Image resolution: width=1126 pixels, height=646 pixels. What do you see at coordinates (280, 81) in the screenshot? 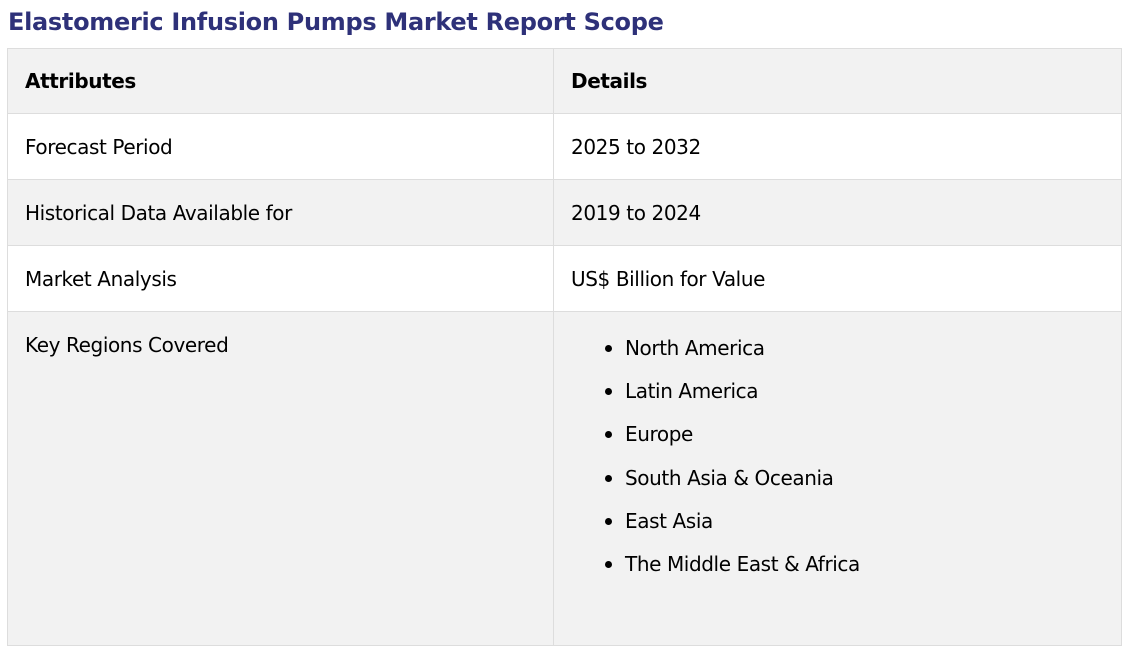
I see `header-attributes: Attributes` at bounding box center [280, 81].